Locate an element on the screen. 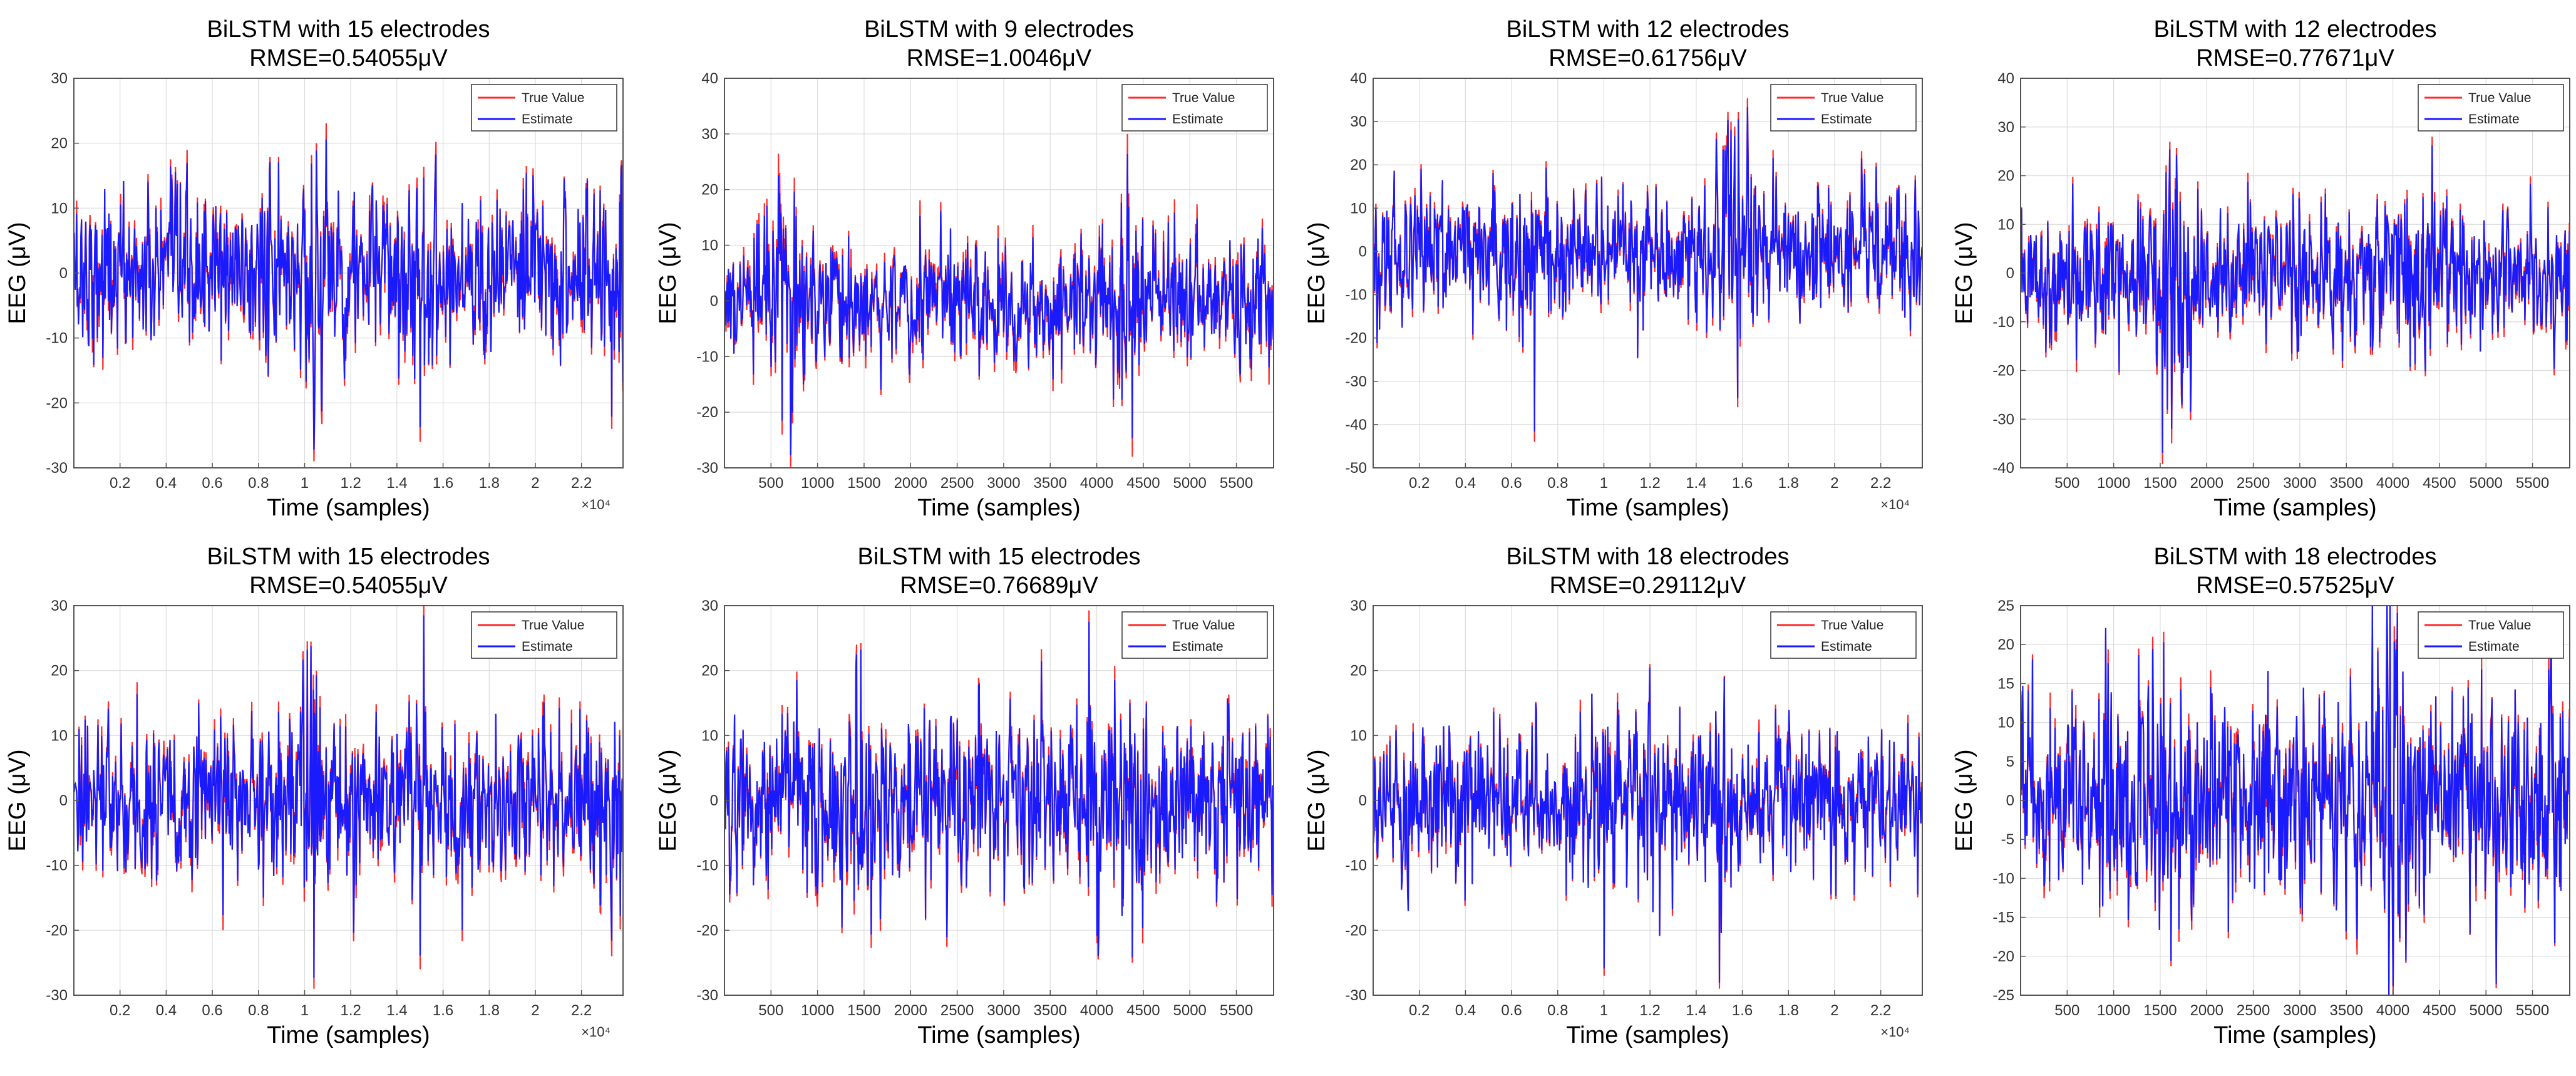 The height and width of the screenshot is (1076, 2576). x-tick-label: 1.2 is located at coordinates (1649, 484).